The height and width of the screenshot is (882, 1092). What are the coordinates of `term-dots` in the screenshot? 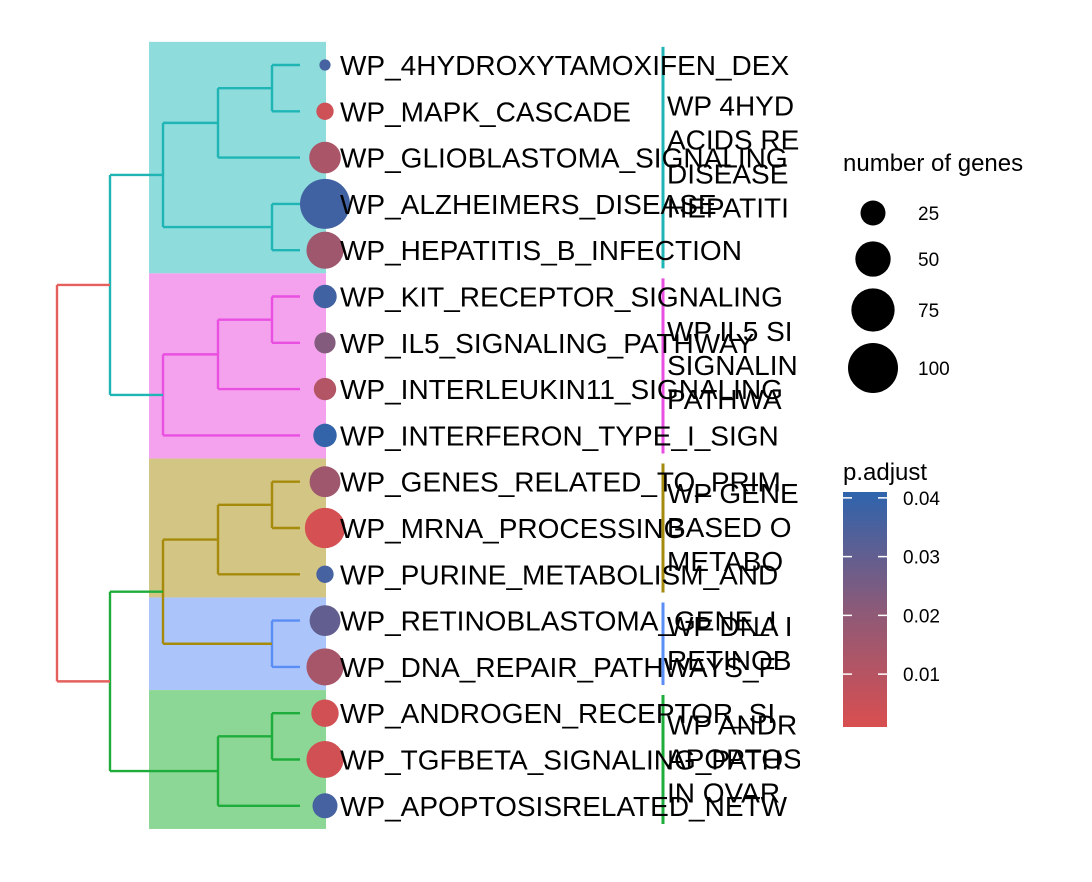 It's located at (325, 439).